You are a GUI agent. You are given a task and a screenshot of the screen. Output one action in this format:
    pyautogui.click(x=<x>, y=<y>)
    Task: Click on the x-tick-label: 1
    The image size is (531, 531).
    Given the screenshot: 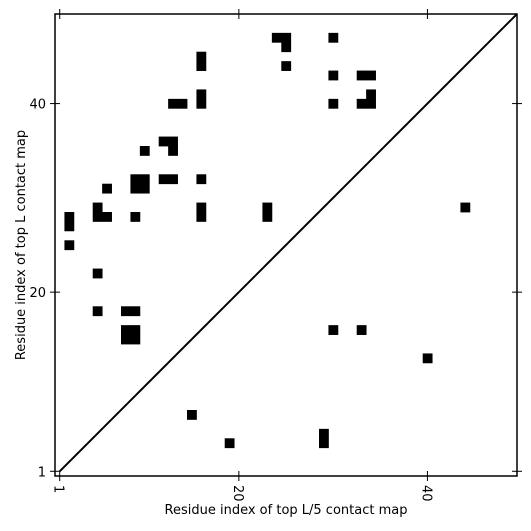 What is the action you would take?
    pyautogui.click(x=58, y=489)
    